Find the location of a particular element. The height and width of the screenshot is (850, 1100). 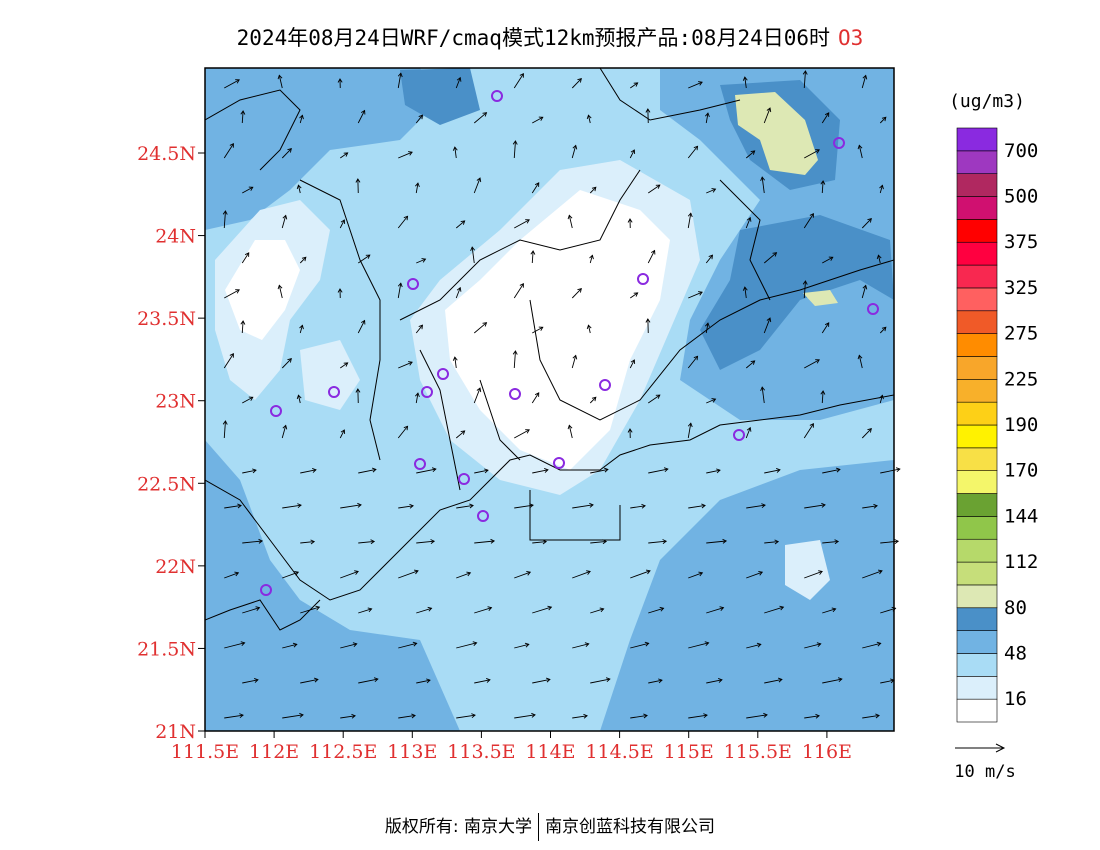

lon-tick-label: 112.5E is located at coordinates (343, 752).